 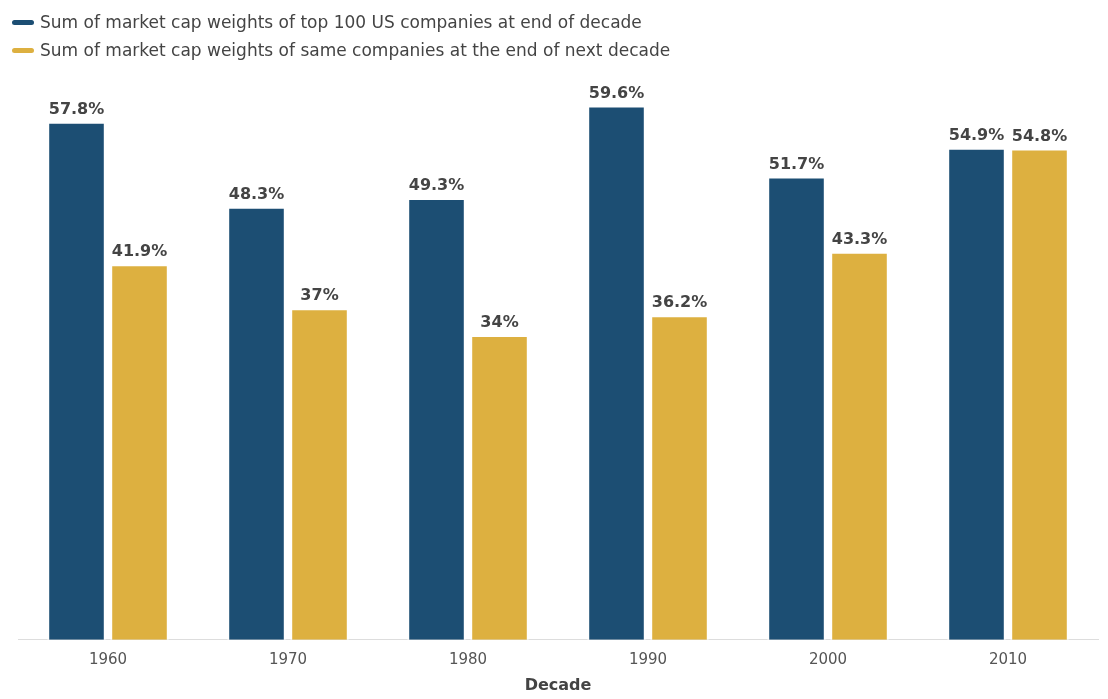 What do you see at coordinates (341, 22) in the screenshot?
I see `legend-label: Sum of market cap weights of top 100 US companies at end of decade` at bounding box center [341, 22].